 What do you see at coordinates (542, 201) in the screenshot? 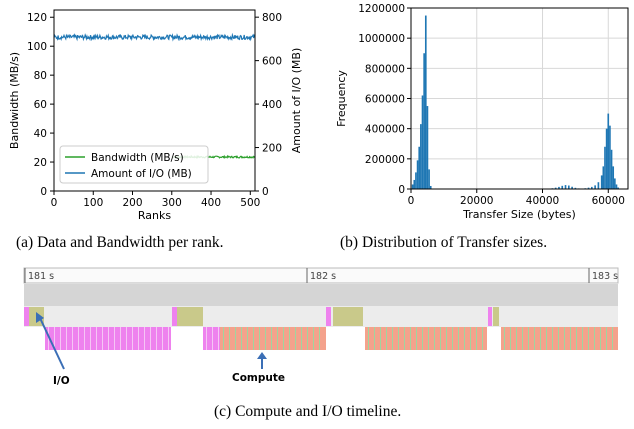
I see `x-tick-label: 40000` at bounding box center [542, 201].